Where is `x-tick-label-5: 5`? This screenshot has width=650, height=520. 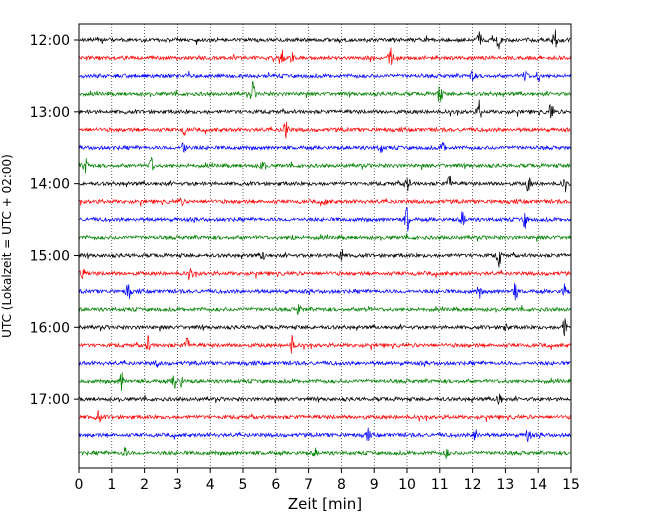
x-tick-label-5: 5 is located at coordinates (243, 485).